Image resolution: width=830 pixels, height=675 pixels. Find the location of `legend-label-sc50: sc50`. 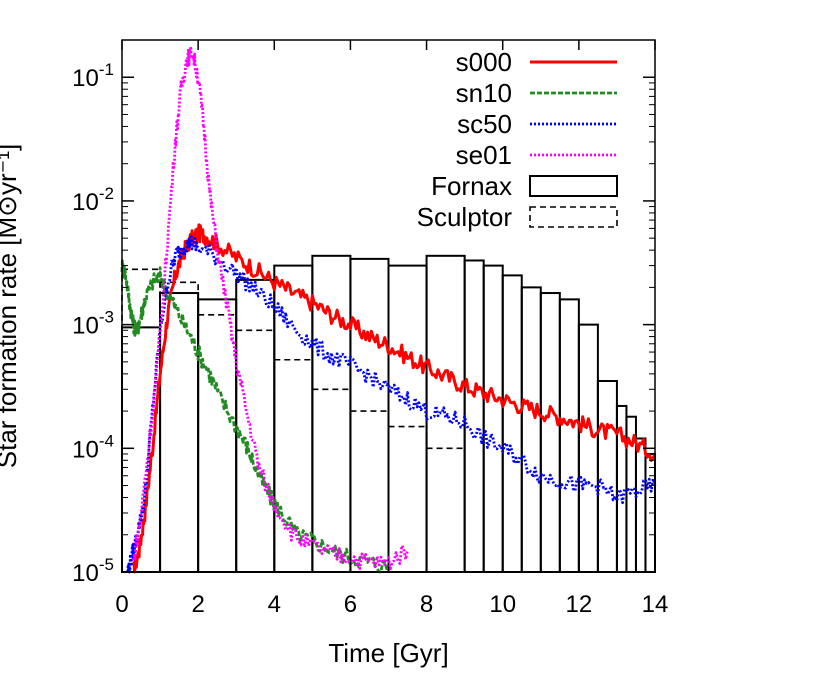

legend-label-sc50: sc50 is located at coordinates (484, 124).